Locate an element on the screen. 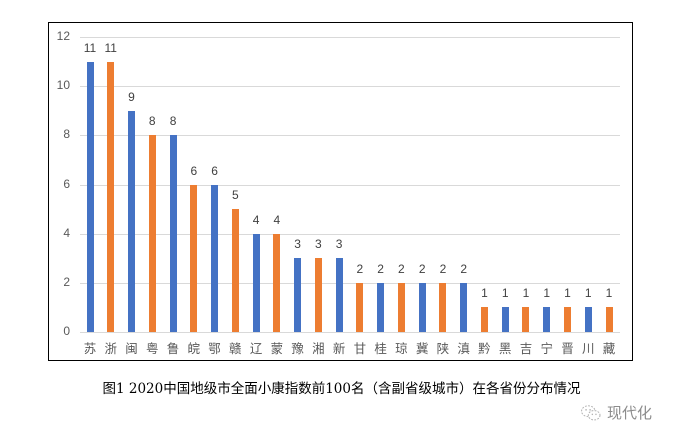  watermark: 现代化 is located at coordinates (616, 412).